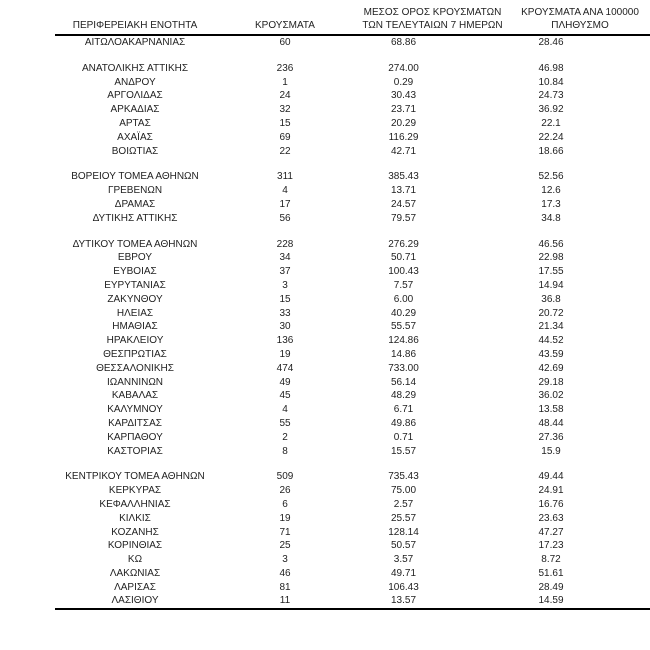 This screenshot has width=650, height=650. I want to click on region-name-cell: ΚΟΖΑΝΗΣ, so click(135, 532).